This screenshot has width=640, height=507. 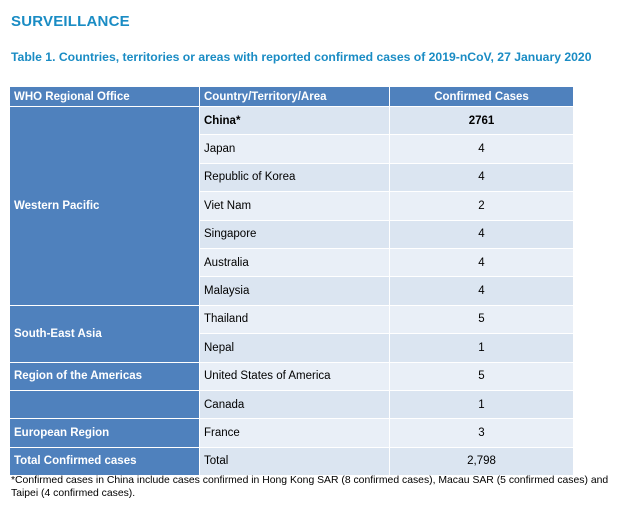 I want to click on country-cell: Singapore, so click(x=294, y=234).